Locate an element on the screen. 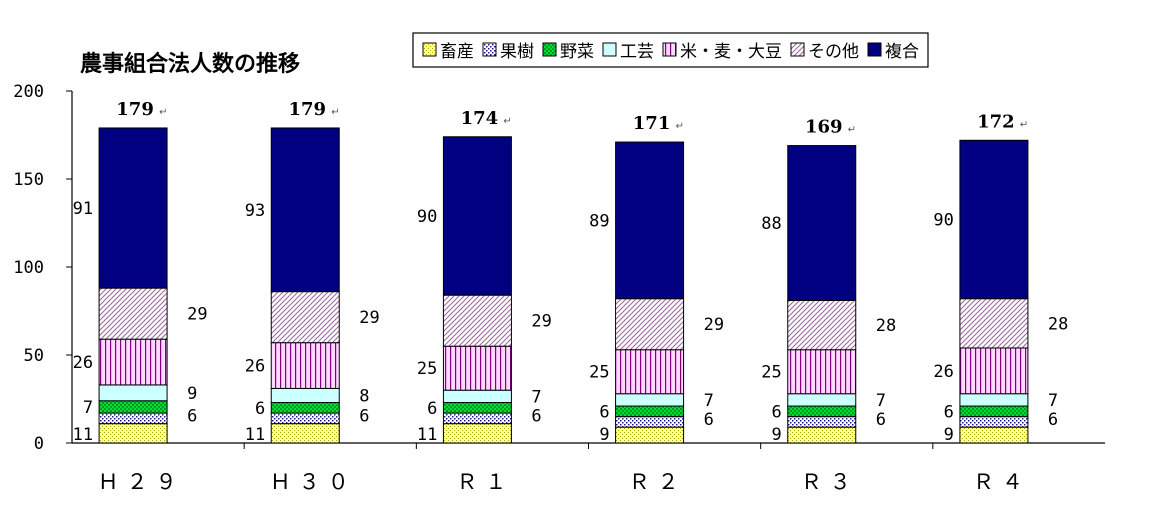 Image resolution: width=1160 pixels, height=508 pixels. legend-label: 果樹 is located at coordinates (517, 52).